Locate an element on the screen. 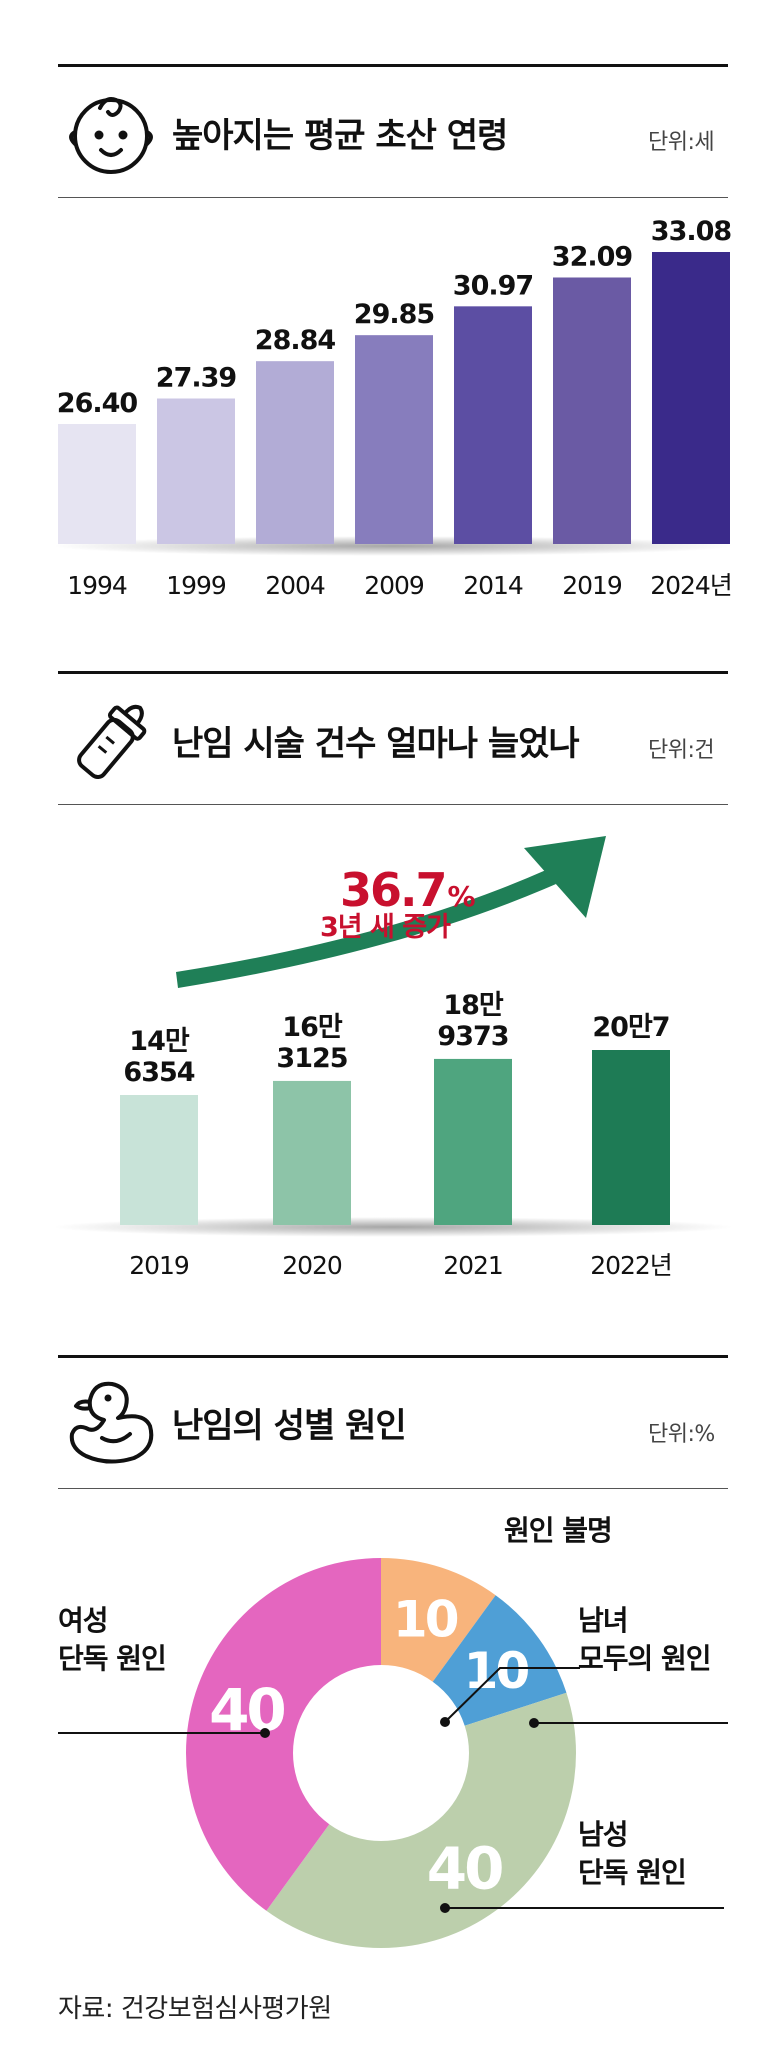  chart1-value-label: 33.08 is located at coordinates (691, 231).